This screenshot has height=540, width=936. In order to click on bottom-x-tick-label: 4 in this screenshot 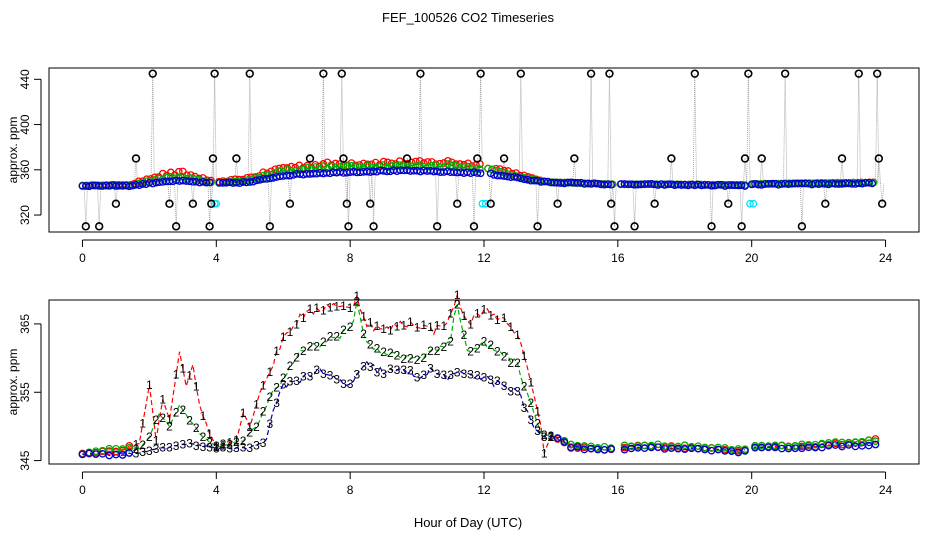, I will do `click(216, 490)`.